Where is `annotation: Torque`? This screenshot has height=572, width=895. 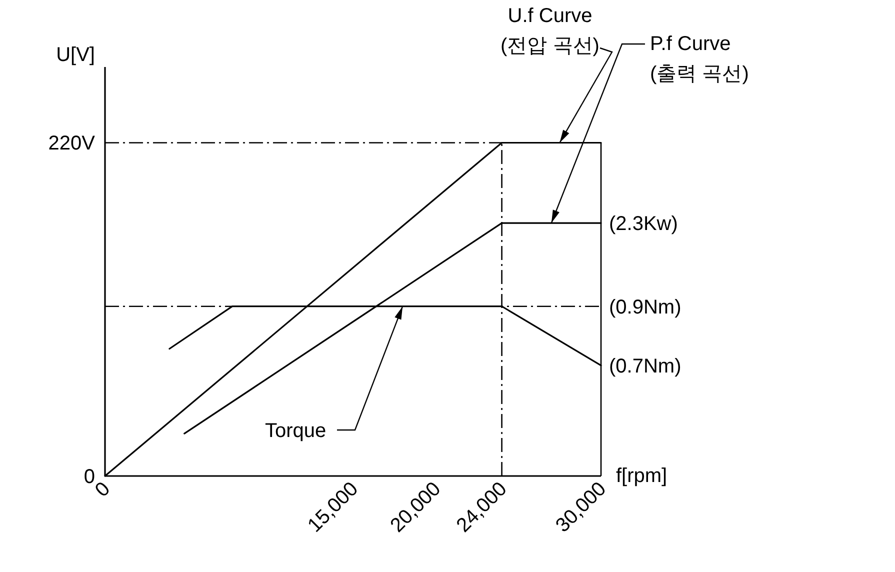
annotation: Torque is located at coordinates (295, 431).